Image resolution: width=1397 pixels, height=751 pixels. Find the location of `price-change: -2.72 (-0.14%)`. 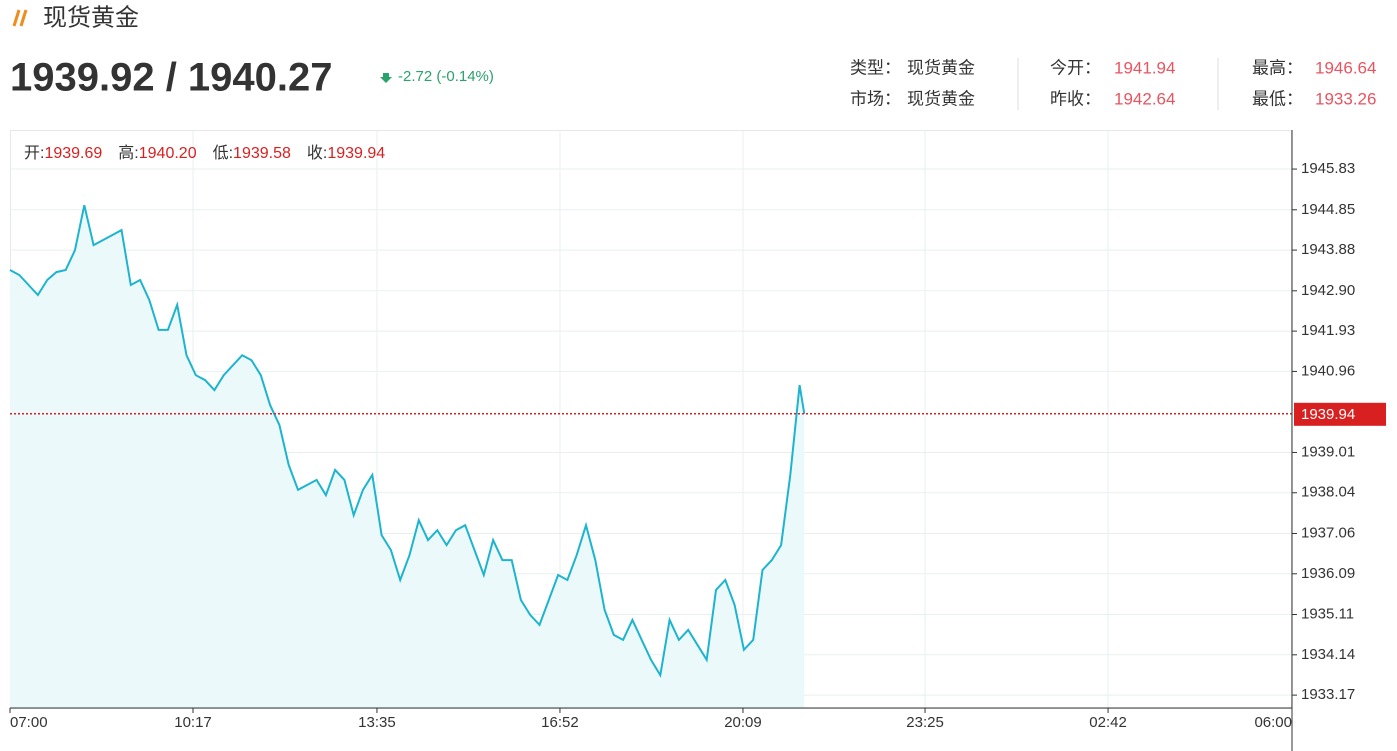

price-change: -2.72 (-0.14%) is located at coordinates (446, 76).